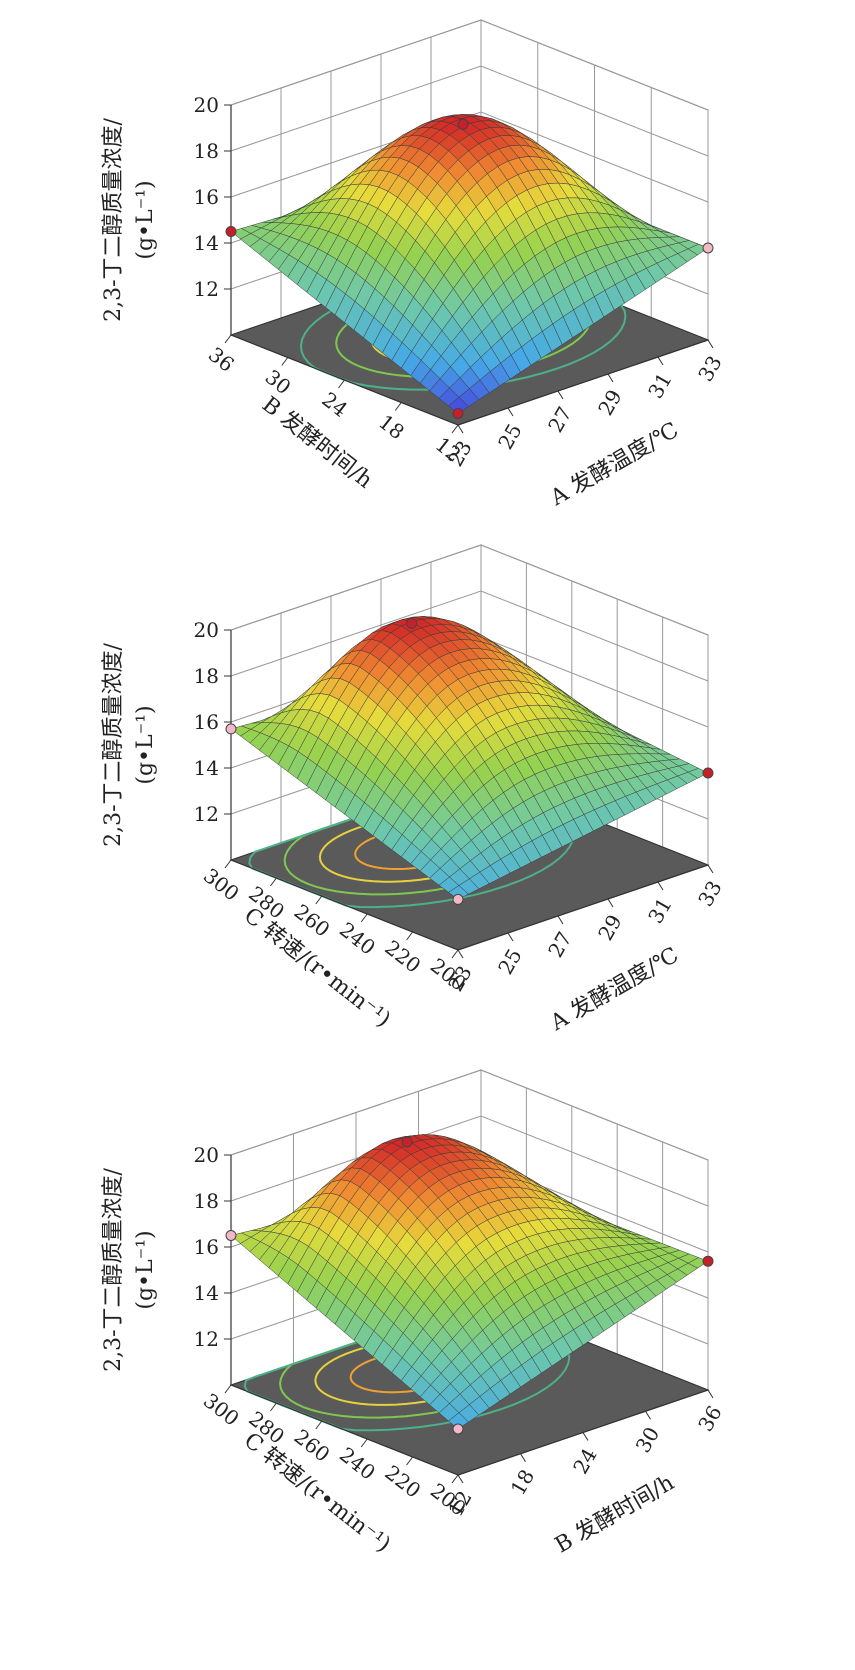 Image resolution: width=855 pixels, height=1670 pixels. What do you see at coordinates (334, 404) in the screenshot?
I see `b-tick-label-2: 24` at bounding box center [334, 404].